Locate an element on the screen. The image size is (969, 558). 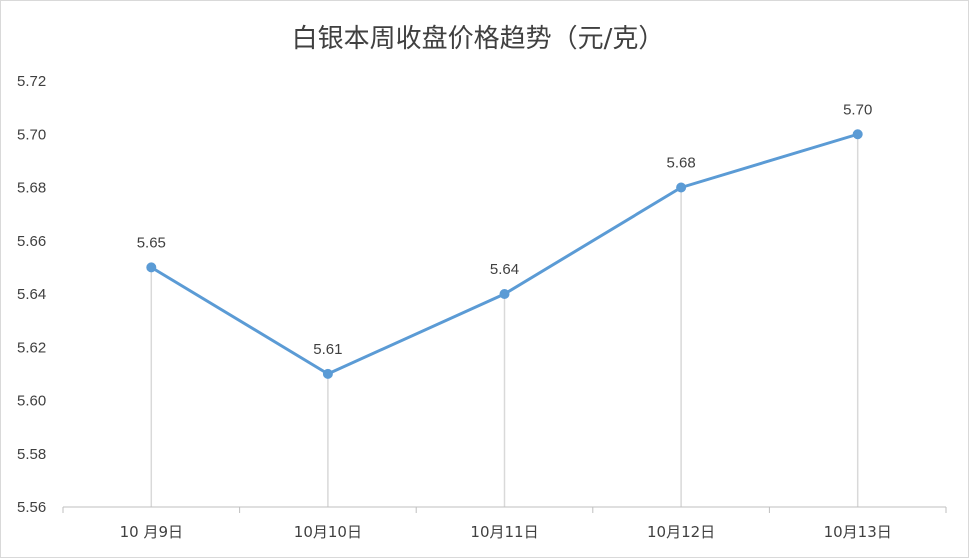
data-label: 5.61 is located at coordinates (327, 349).